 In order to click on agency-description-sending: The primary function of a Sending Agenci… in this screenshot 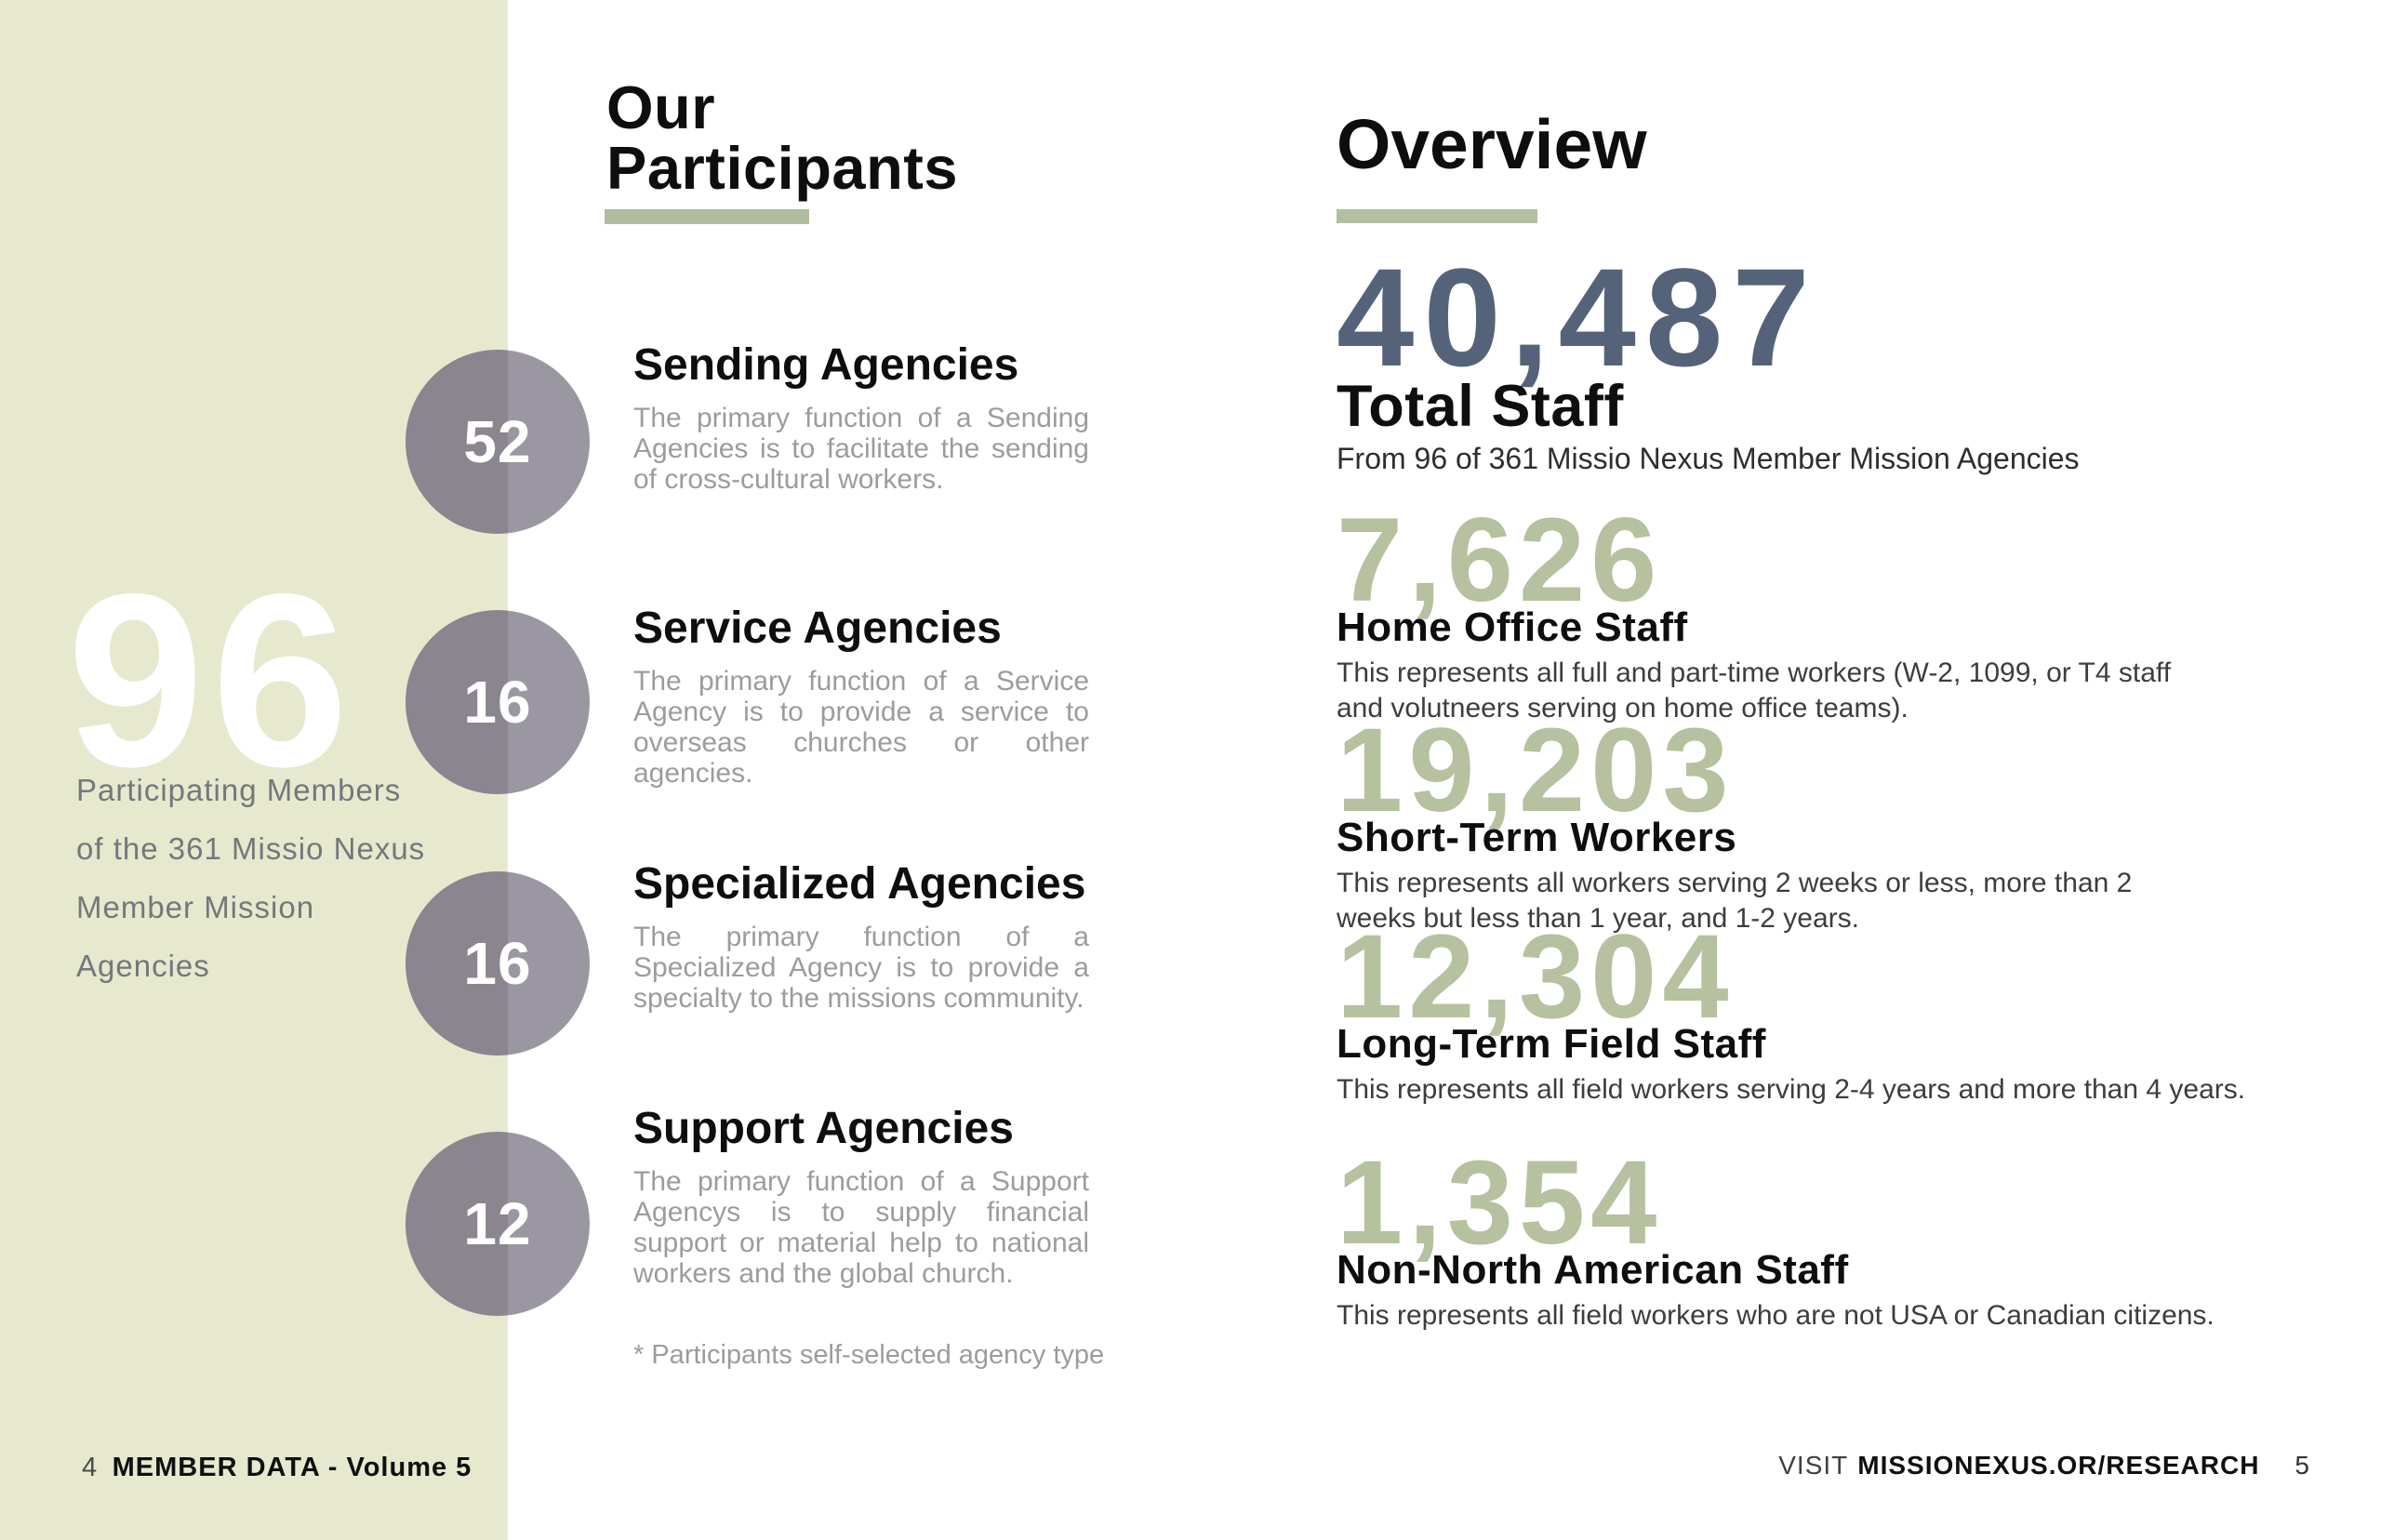, I will do `click(861, 449)`.